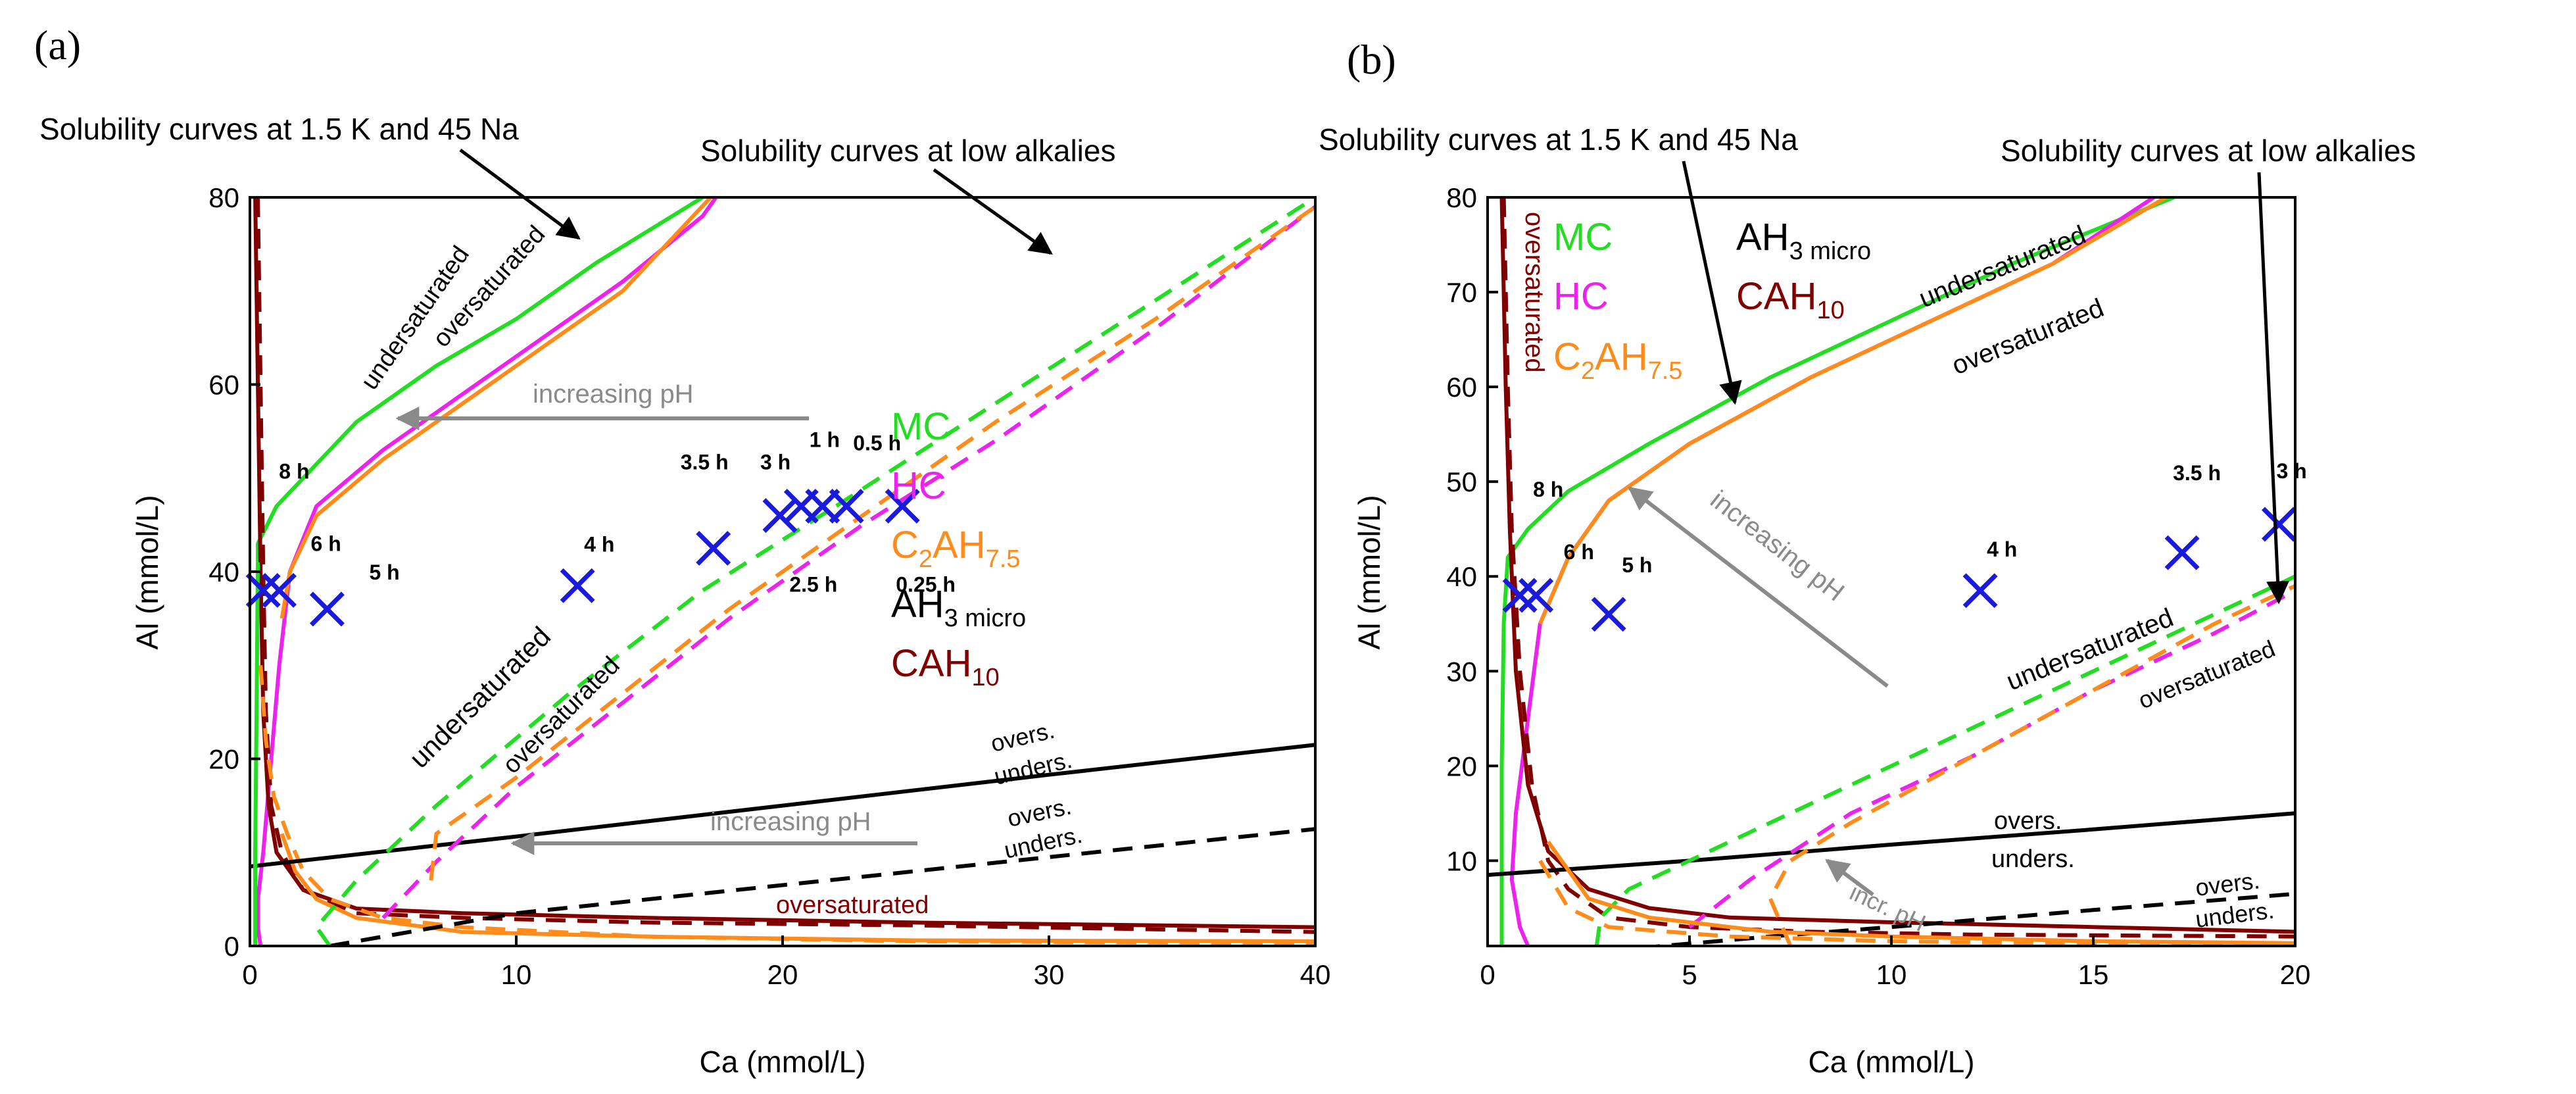 This screenshot has width=2576, height=1094. What do you see at coordinates (1690, 974) in the screenshot?
I see `x-tick-label: 5` at bounding box center [1690, 974].